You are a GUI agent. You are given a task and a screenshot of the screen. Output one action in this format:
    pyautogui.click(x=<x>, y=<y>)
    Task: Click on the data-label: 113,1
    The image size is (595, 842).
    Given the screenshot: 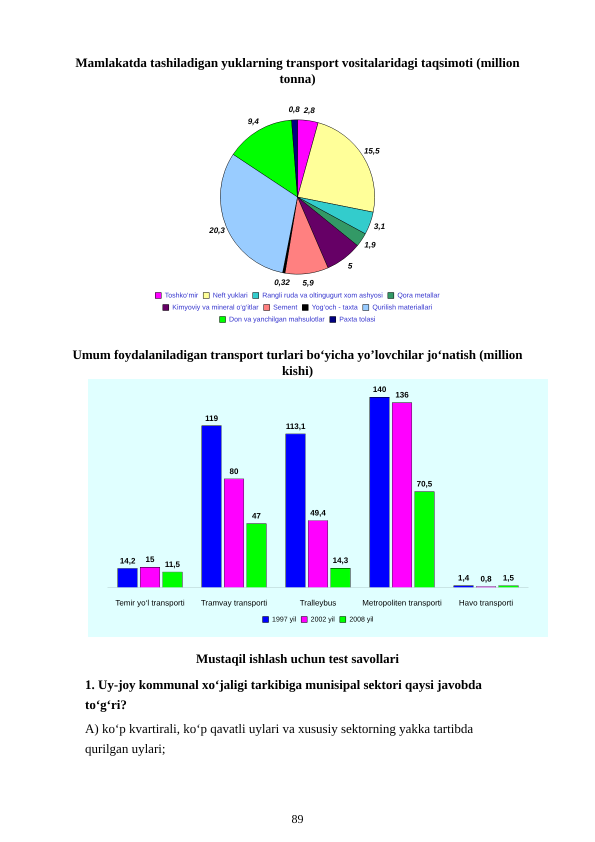 What is the action you would take?
    pyautogui.click(x=296, y=426)
    